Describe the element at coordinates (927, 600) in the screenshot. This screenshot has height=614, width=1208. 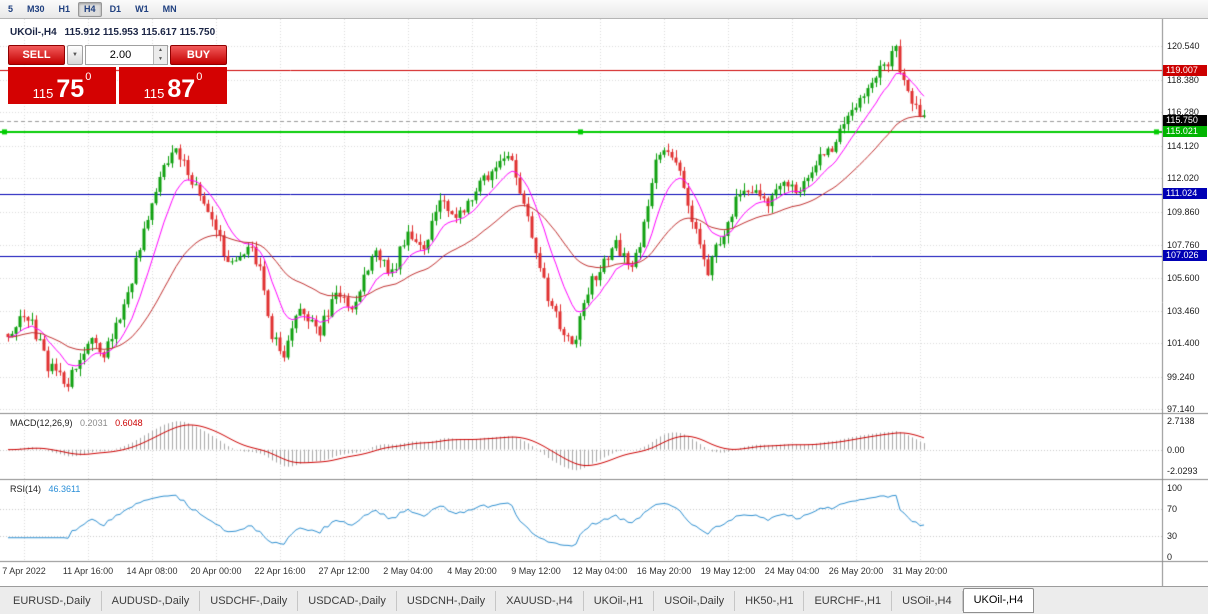
I see `chart-tab: USOil-,H4` at that location.